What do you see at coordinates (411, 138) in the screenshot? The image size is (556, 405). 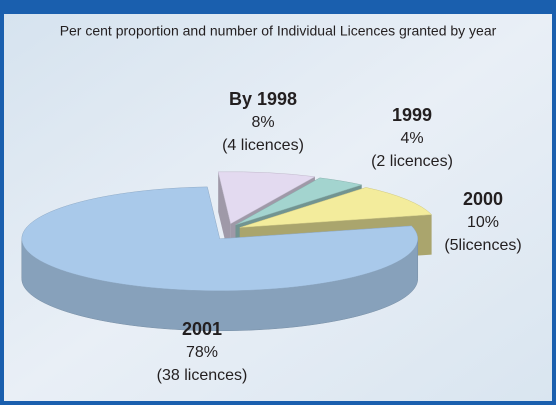 I see `value-label: 4%` at bounding box center [411, 138].